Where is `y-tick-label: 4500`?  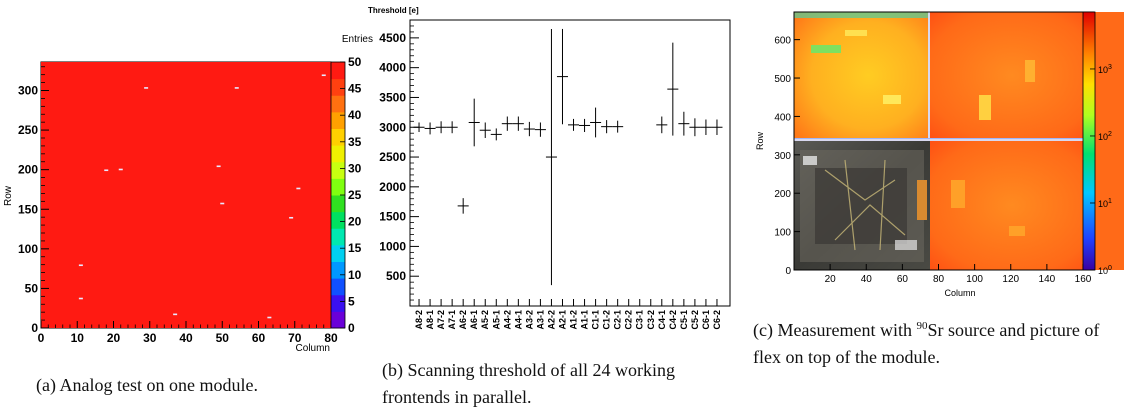 y-tick-label: 4500 is located at coordinates (392, 38).